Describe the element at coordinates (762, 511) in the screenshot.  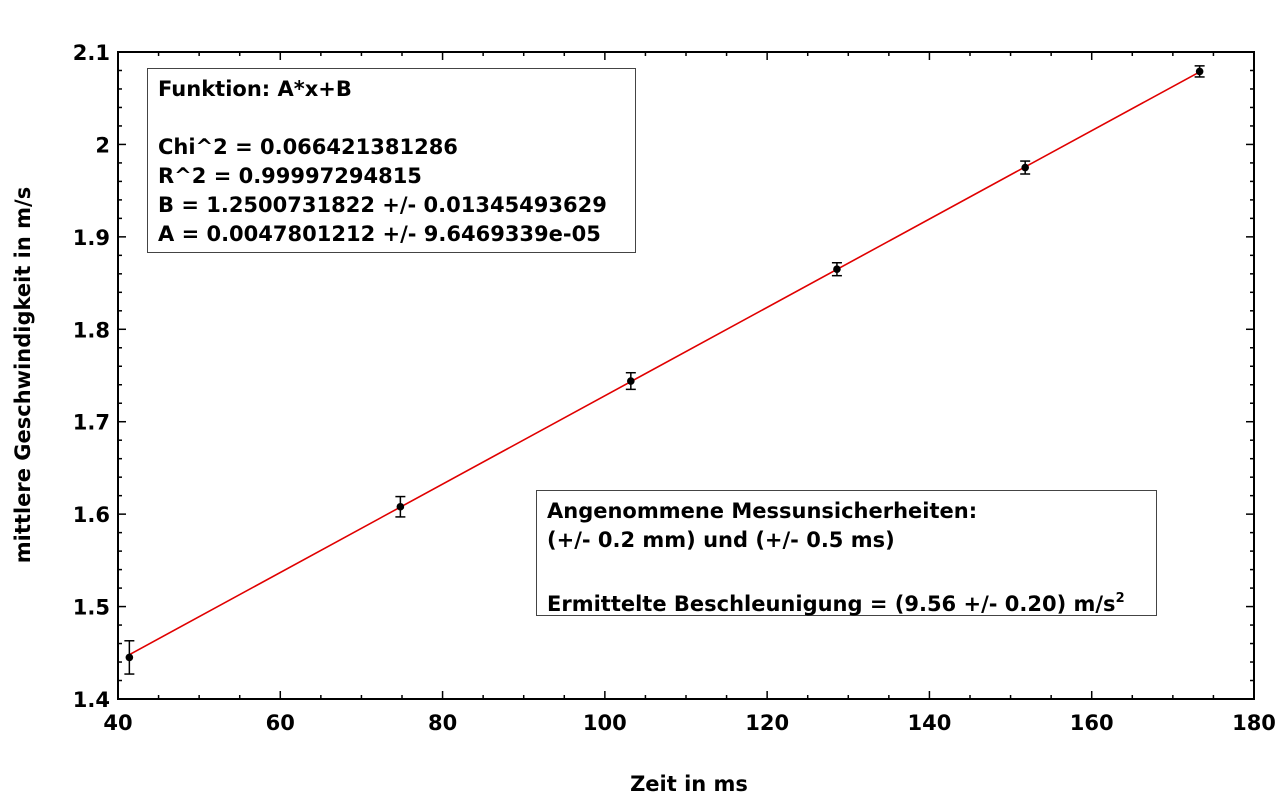
I see `uncertainty-heading: Angenommene Messunsicherheiten:` at that location.